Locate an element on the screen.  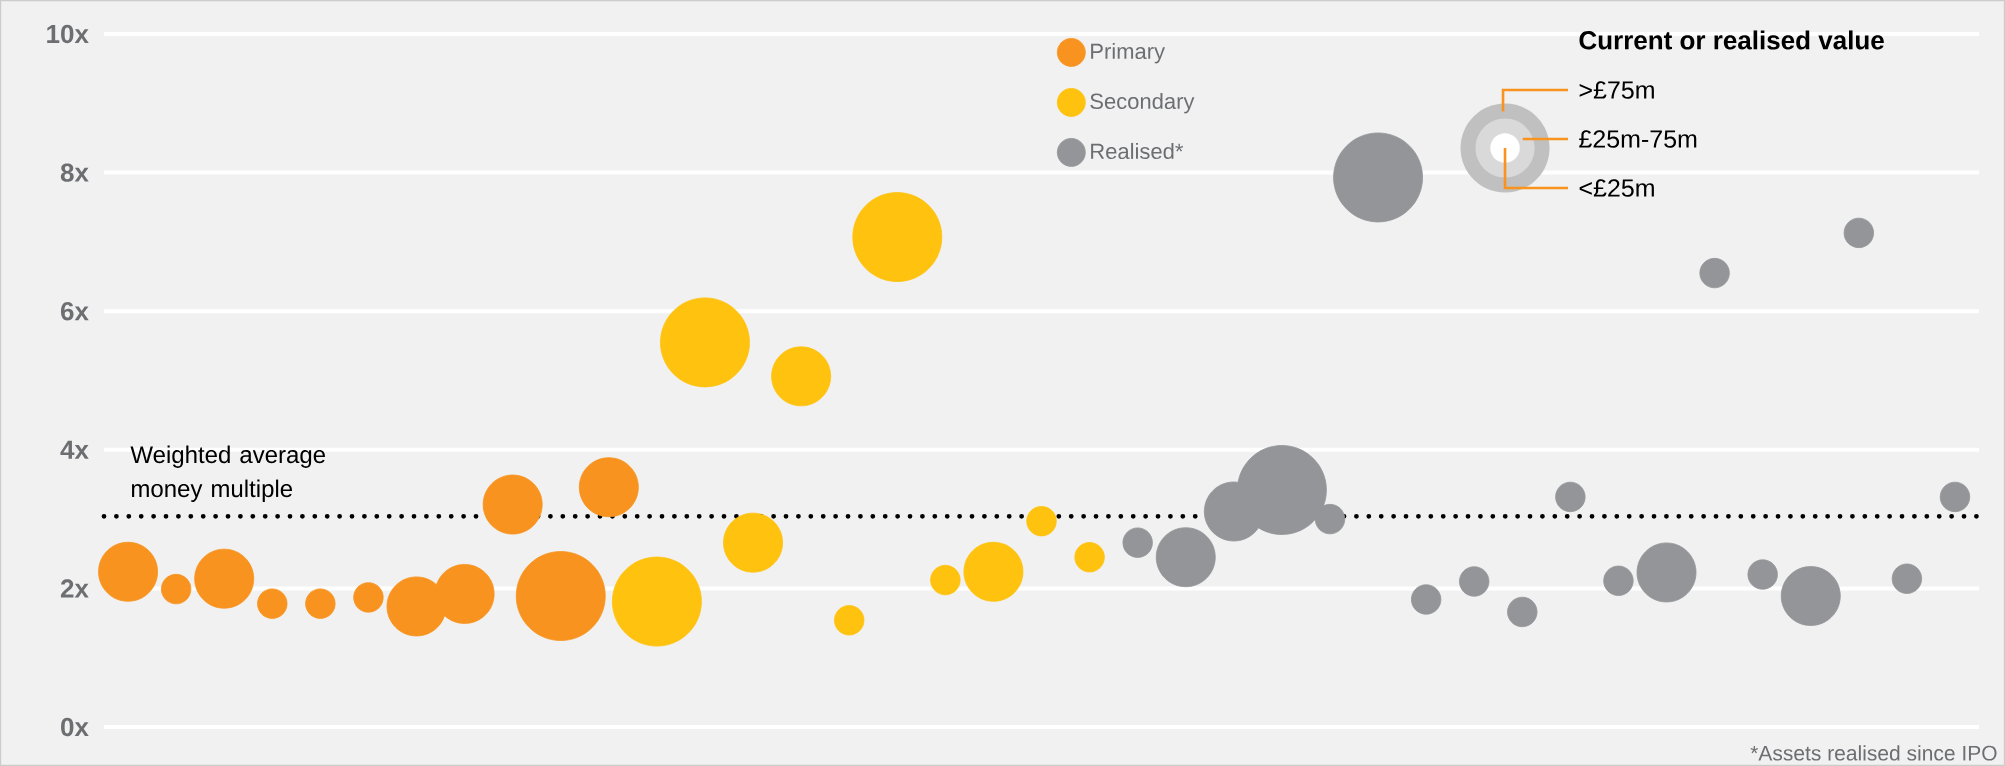
text: *Assets realised since IPO is located at coordinates (1873, 753).